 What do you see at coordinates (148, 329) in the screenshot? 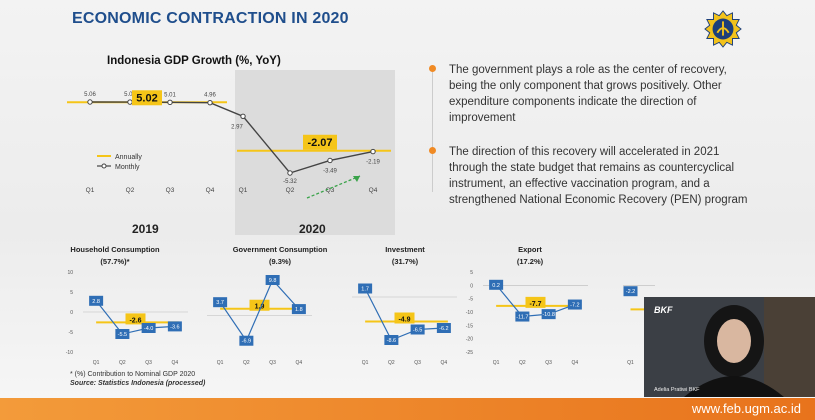
I see `quarter-value: -4.0` at bounding box center [148, 329].